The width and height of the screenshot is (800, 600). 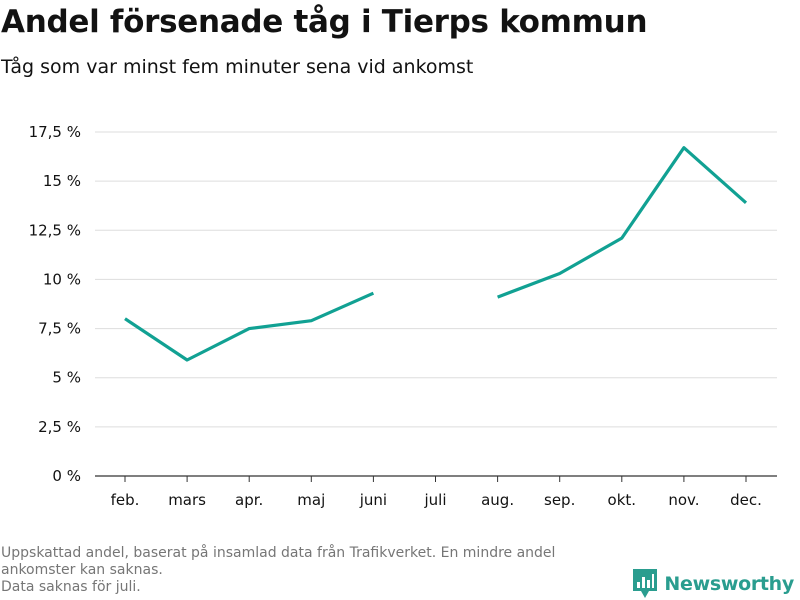 I want to click on y-tick-label: 12,5 %, so click(x=55, y=230).